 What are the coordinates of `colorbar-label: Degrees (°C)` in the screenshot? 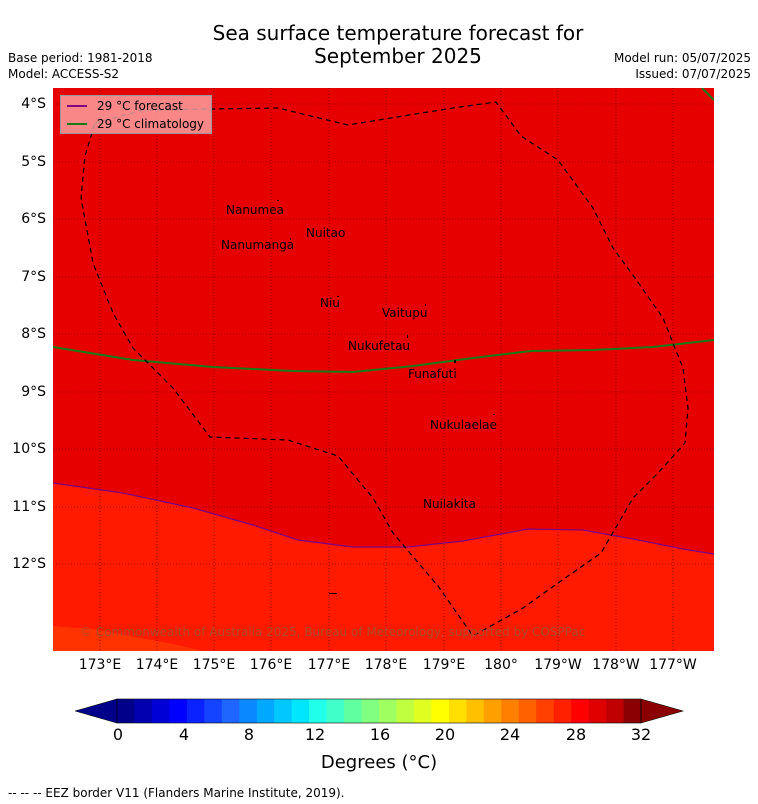 It's located at (379, 762).